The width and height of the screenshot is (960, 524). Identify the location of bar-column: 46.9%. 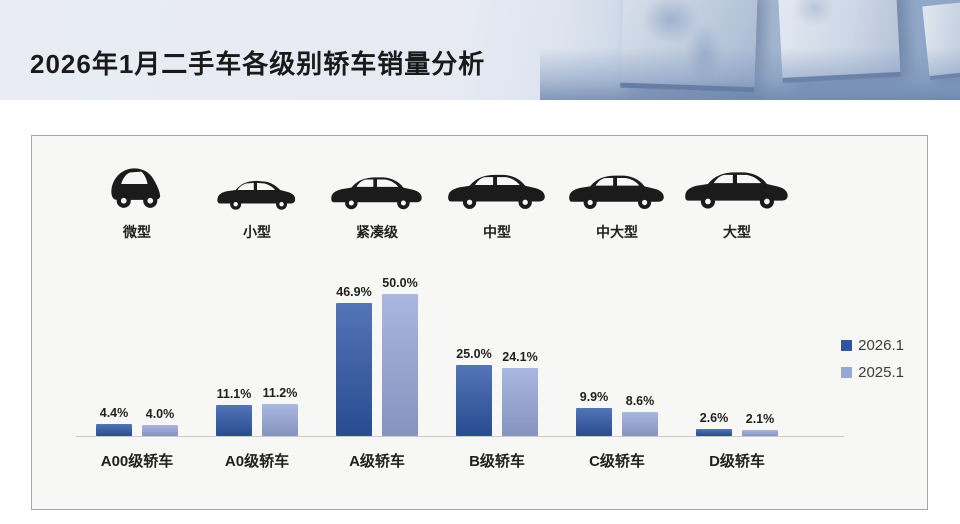
(354, 360).